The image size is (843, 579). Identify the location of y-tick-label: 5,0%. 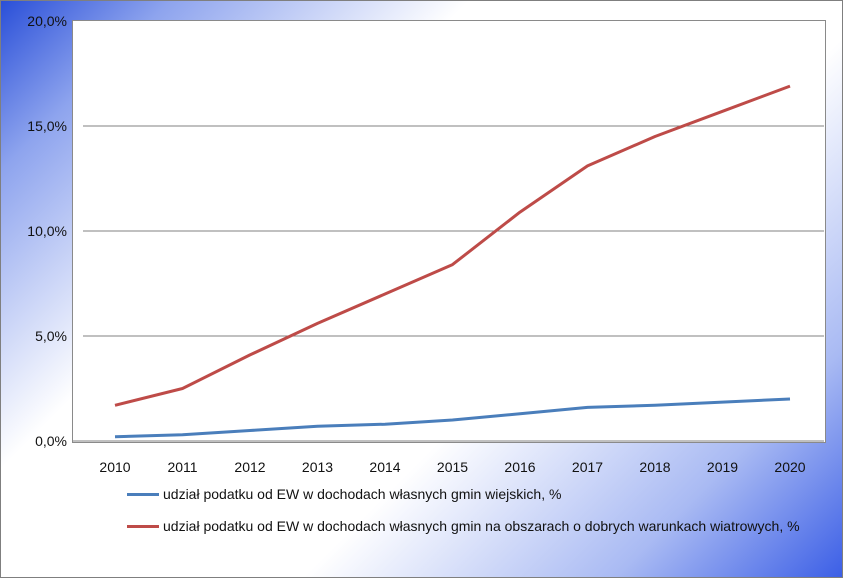
(51, 336).